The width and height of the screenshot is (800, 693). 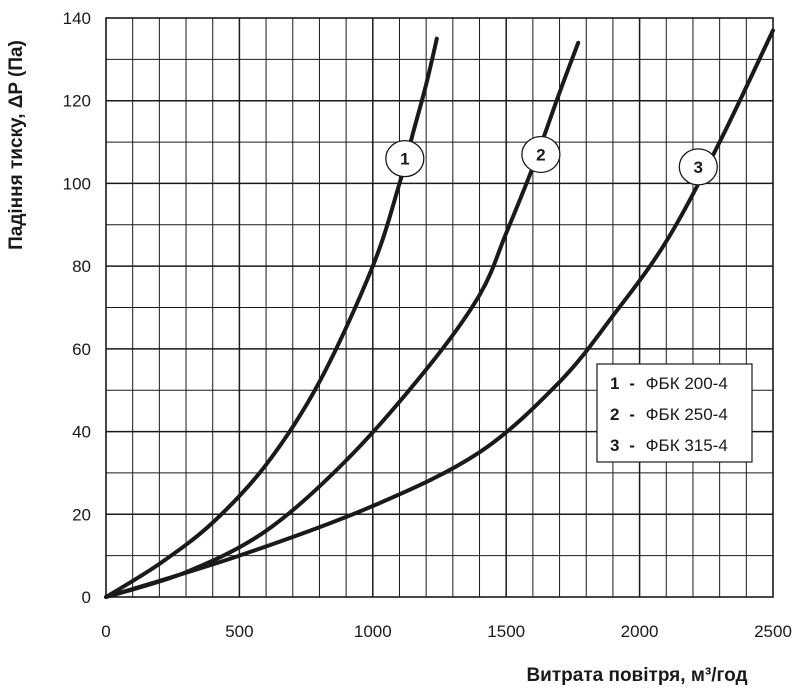 What do you see at coordinates (77, 183) in the screenshot?
I see `y-tick-label: 100` at bounding box center [77, 183].